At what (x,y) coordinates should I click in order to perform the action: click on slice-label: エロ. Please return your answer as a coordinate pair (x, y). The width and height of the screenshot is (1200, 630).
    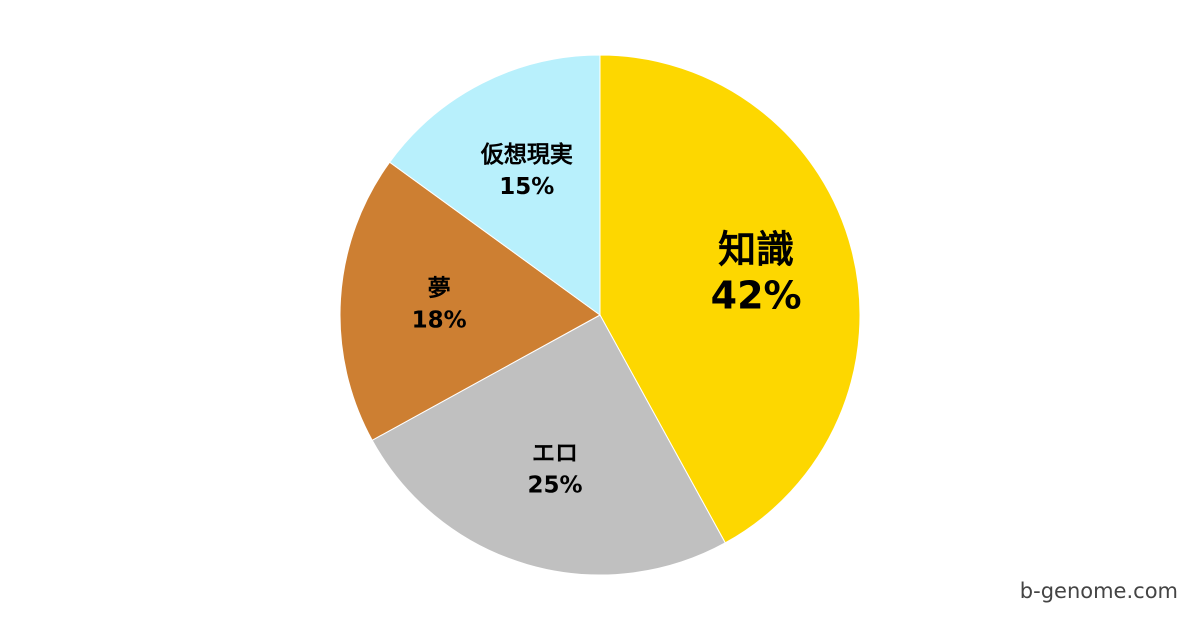
    Looking at the image, I should click on (555, 453).